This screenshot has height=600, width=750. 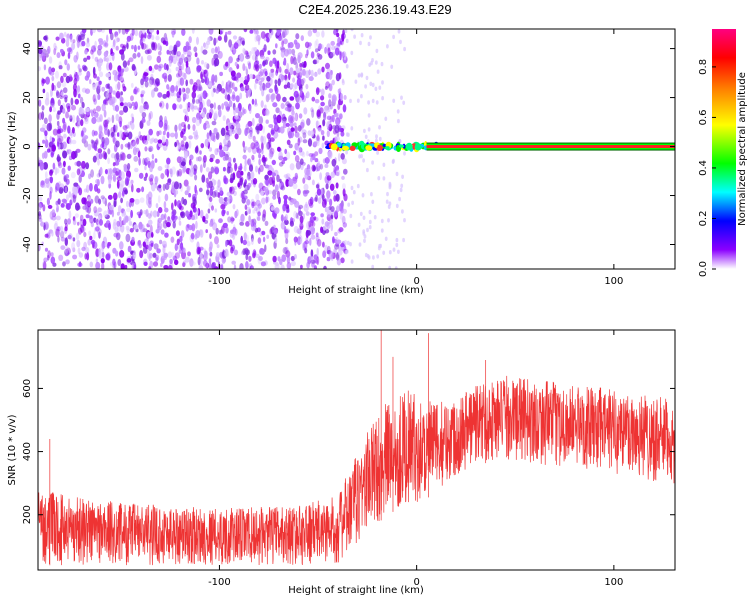 I want to click on signal-cell, so click(x=409, y=146).